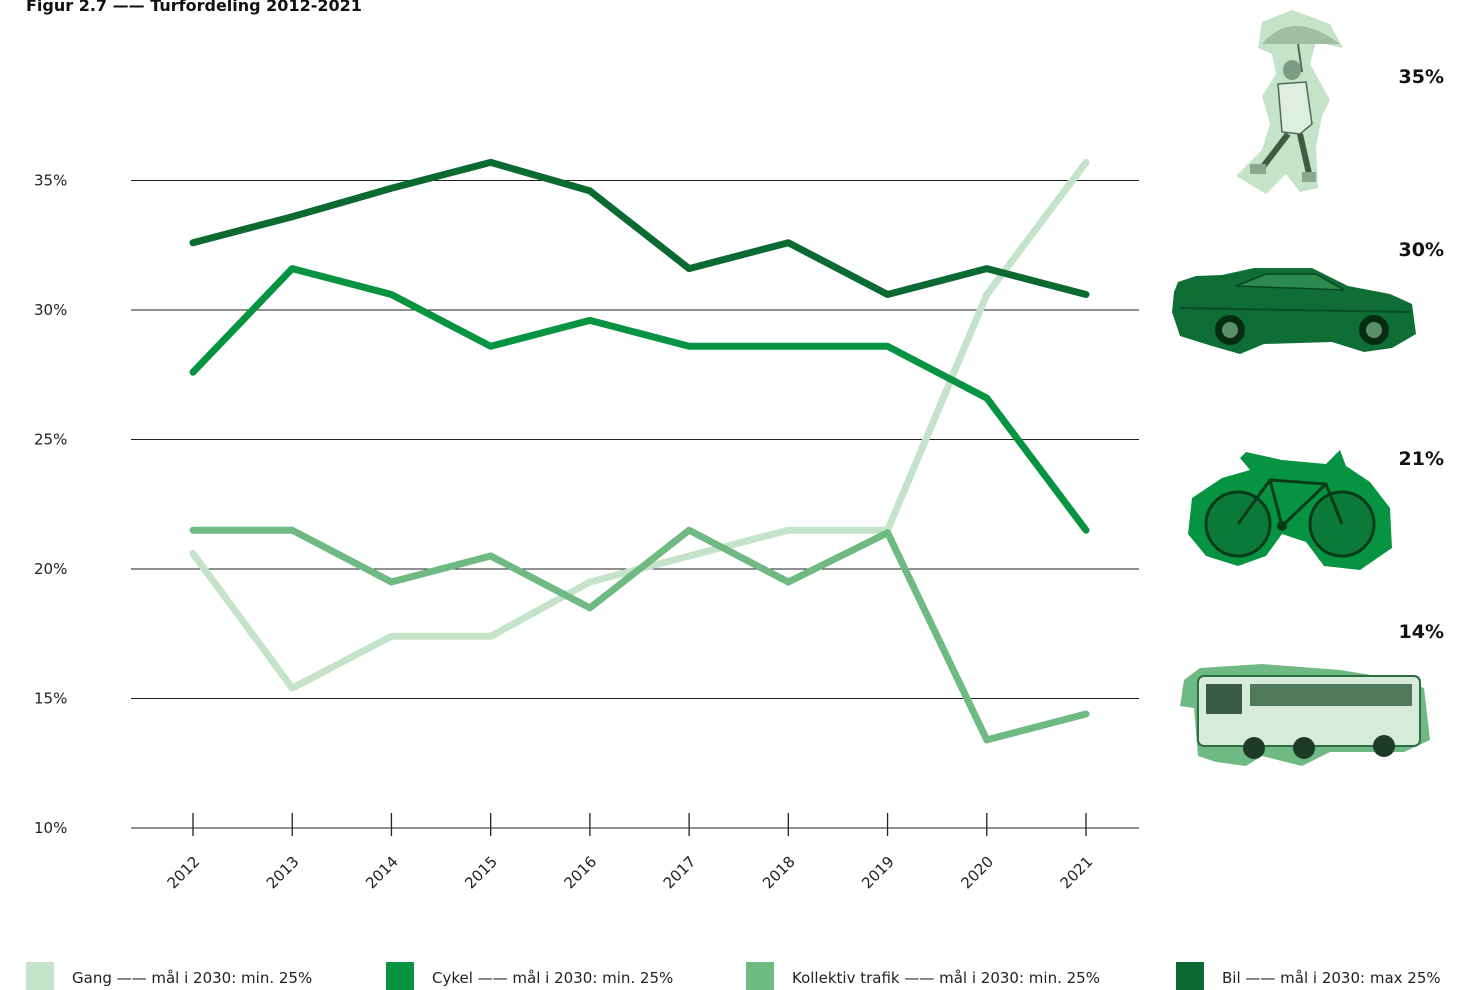  Describe the element at coordinates (553, 978) in the screenshot. I see `legend-label-cykel: Cykel —— mål i 2030: min. 25%` at that location.